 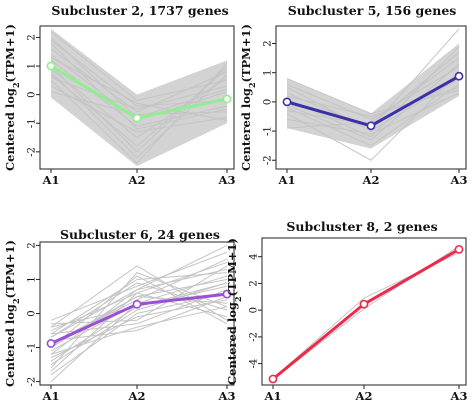 What do you see at coordinates (372, 10) in the screenshot?
I see `panel-title: Subcluster 5, 156 genes` at bounding box center [372, 10].